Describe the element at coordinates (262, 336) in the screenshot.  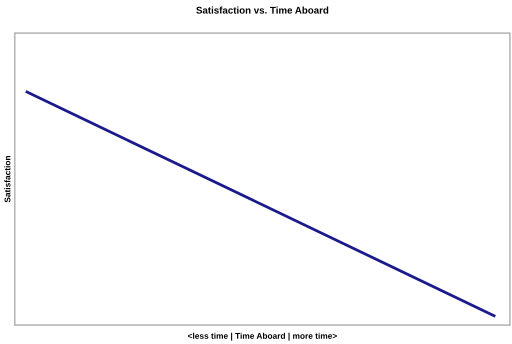
I see `x-axis-title: <less time | Time Aboard | more time>` at that location.